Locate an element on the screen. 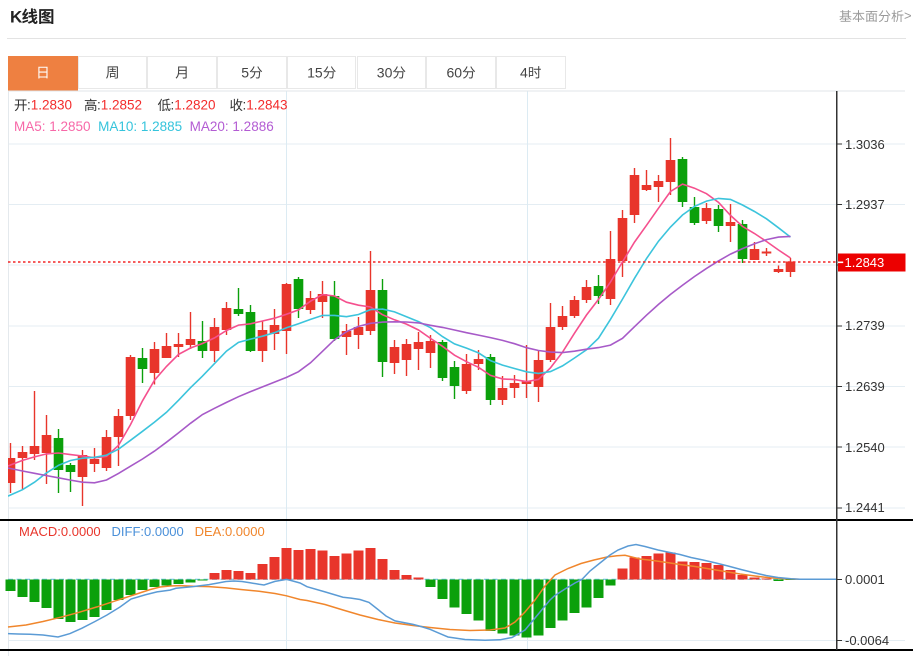  svg-text: 1.2843 is located at coordinates (865, 262).